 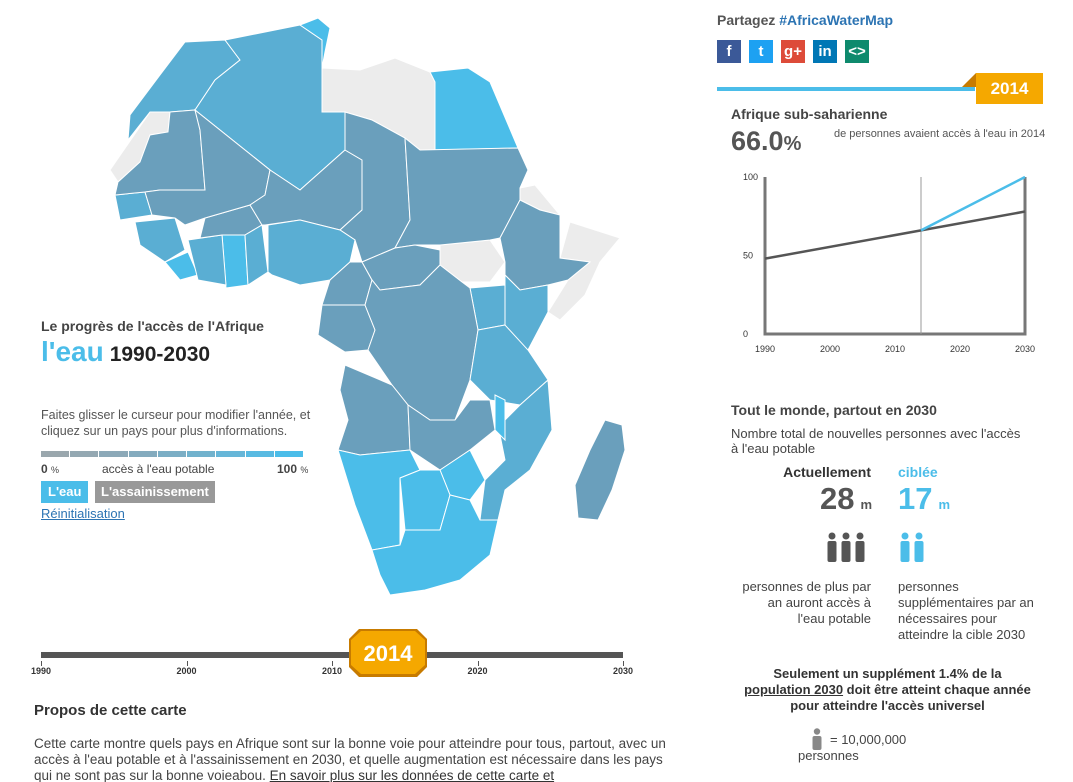 I want to click on x-tick-label: 2000, so click(x=830, y=349).